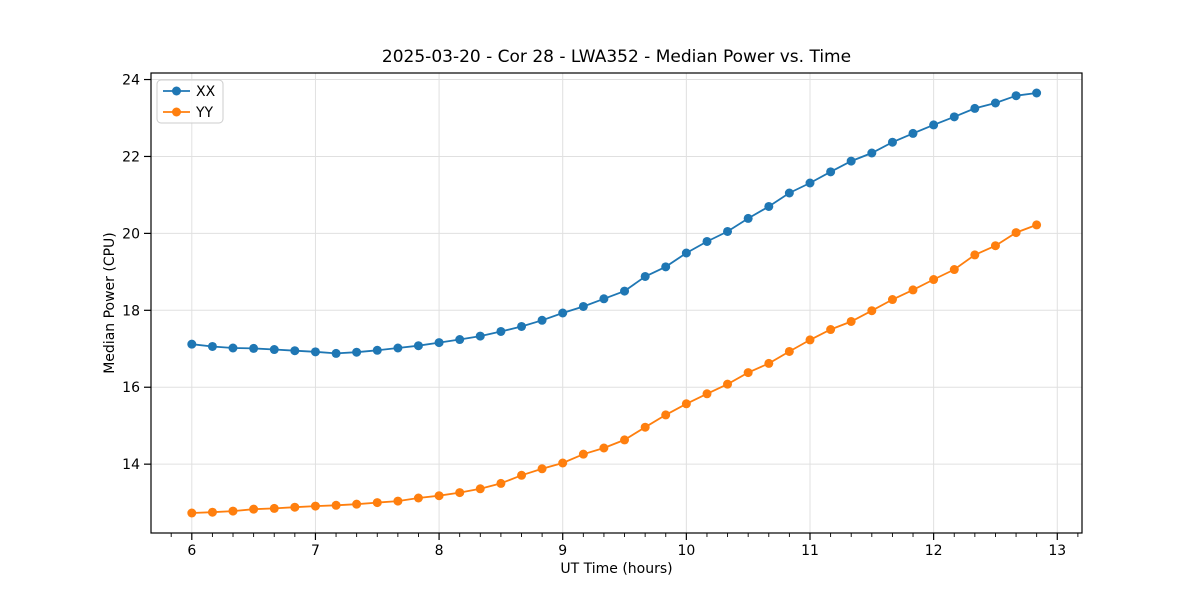 Image resolution: width=1200 pixels, height=600 pixels. I want to click on y-axis-label: Median Power (CPU), so click(110, 303).